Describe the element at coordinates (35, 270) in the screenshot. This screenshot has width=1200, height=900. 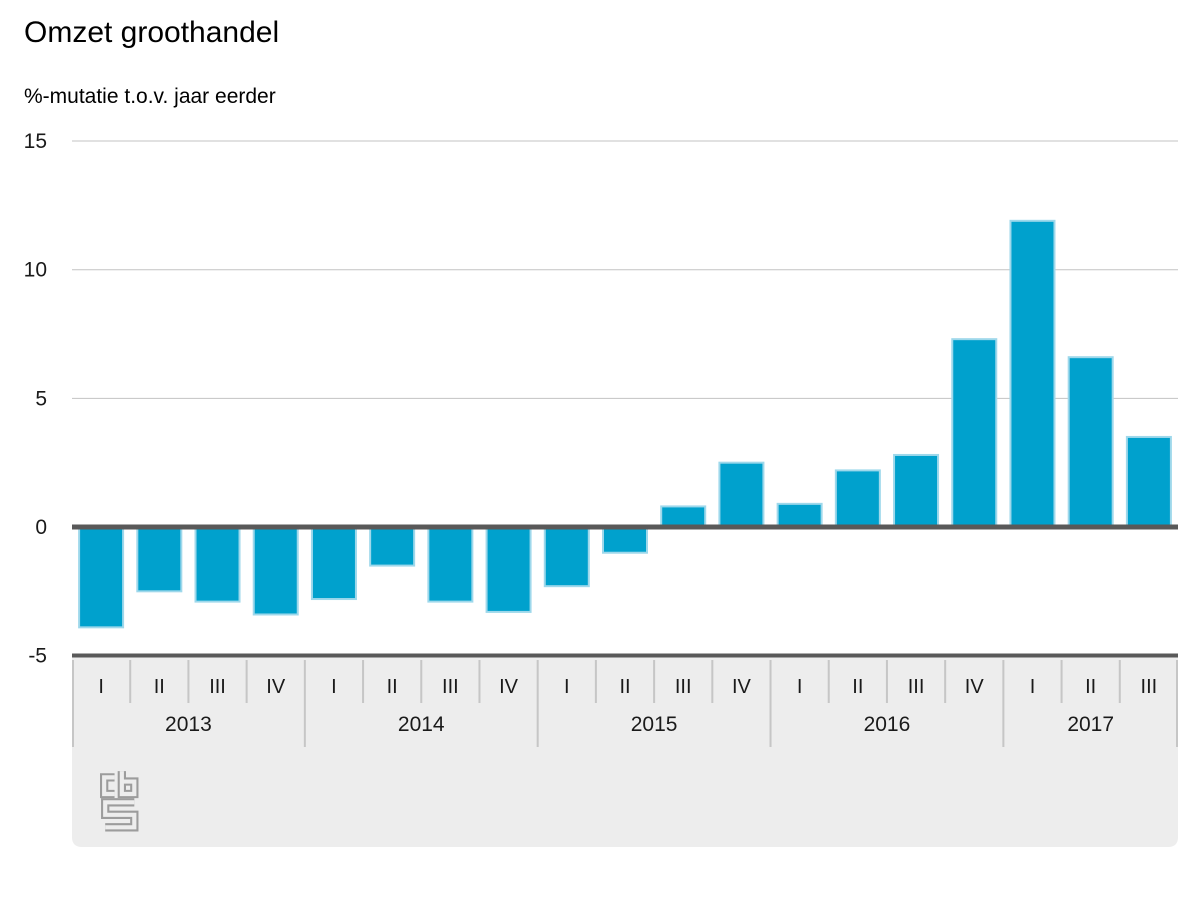
I see `y-tick-label: 10` at that location.